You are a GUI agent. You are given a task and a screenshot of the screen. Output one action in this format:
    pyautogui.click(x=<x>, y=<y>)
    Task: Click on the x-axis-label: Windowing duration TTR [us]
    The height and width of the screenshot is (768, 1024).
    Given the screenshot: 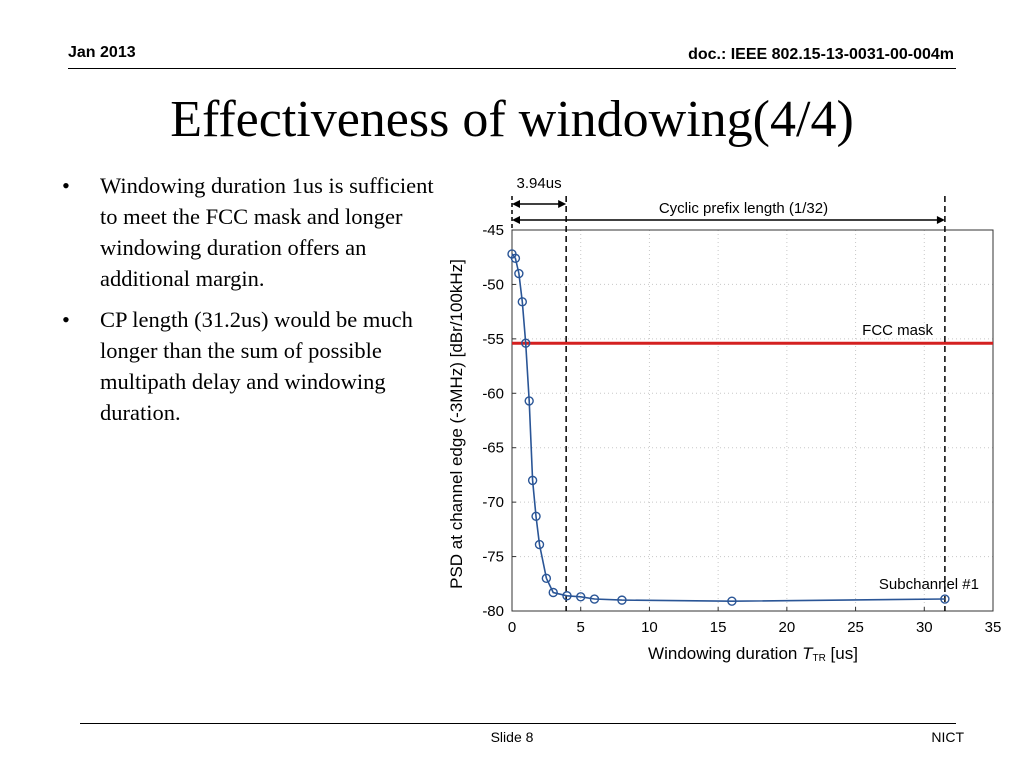 What is the action you would take?
    pyautogui.click(x=753, y=654)
    